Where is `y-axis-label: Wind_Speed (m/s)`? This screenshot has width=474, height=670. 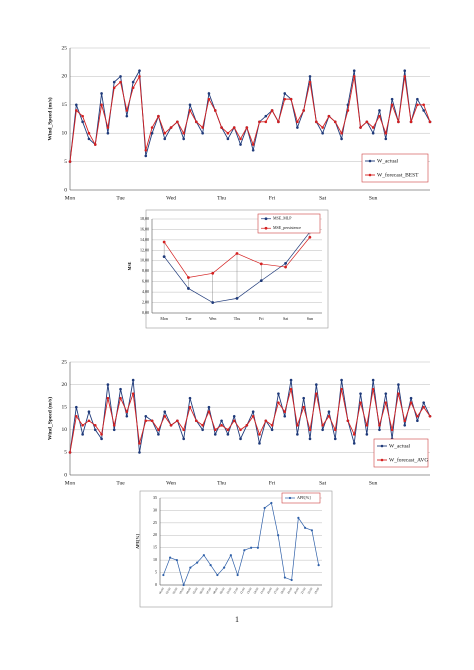 y-axis-label: Wind_Speed (m/s) is located at coordinates (49, 118).